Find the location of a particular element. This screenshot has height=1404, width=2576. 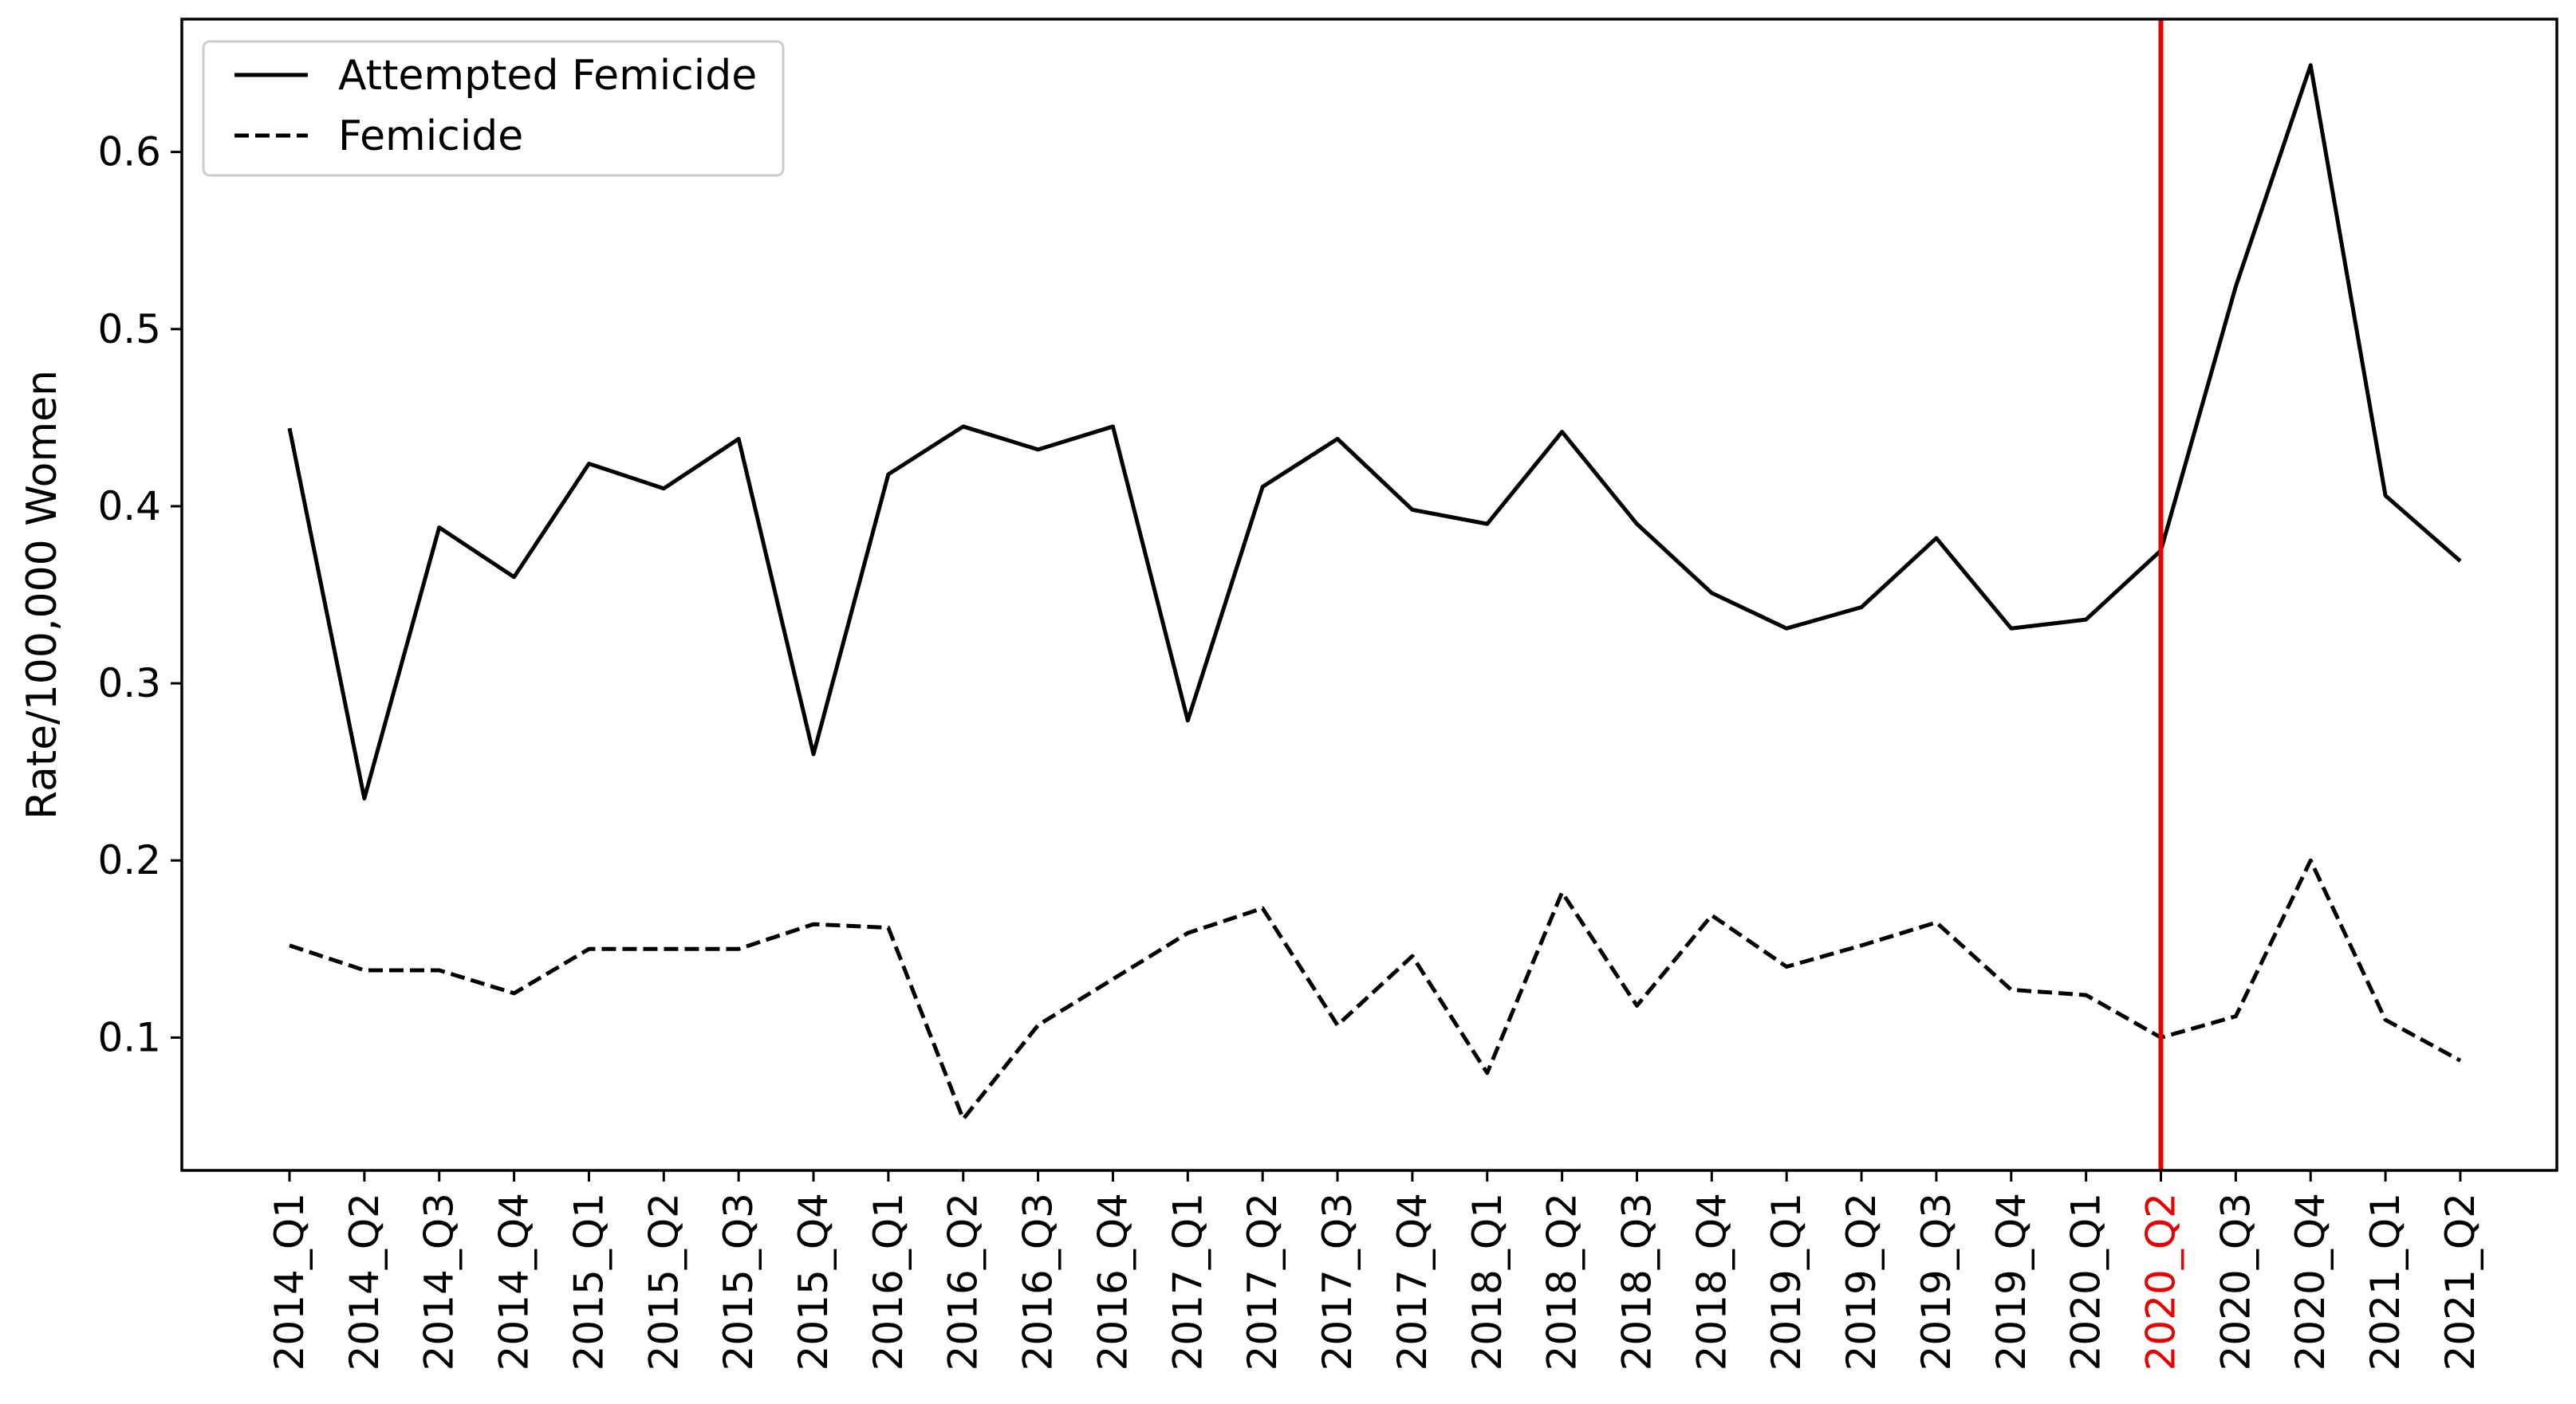

x-tick-label: 2014_Q1 is located at coordinates (289, 1282).